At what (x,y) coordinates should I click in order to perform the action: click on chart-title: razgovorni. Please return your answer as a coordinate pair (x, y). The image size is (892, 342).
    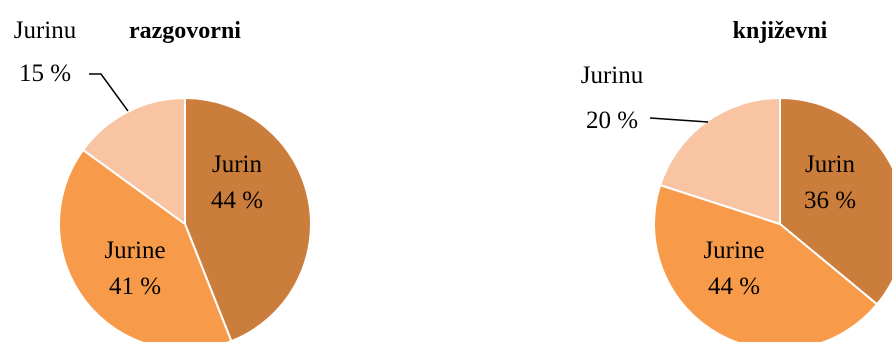
    Looking at the image, I should click on (185, 31).